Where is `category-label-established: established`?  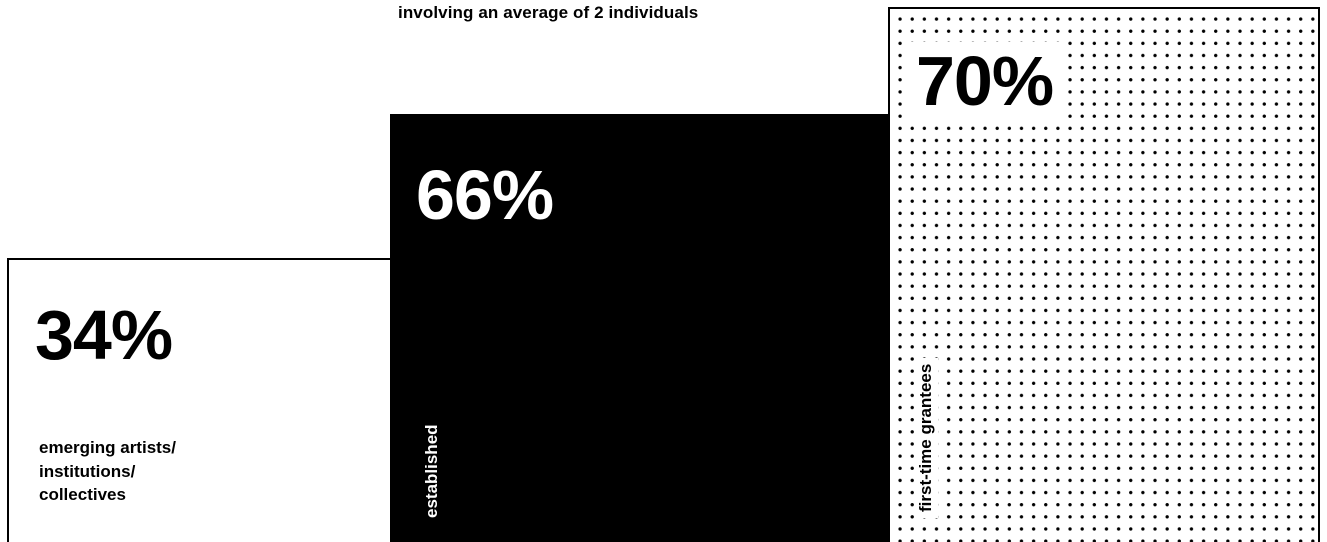
category-label-established: established is located at coordinates (431, 471).